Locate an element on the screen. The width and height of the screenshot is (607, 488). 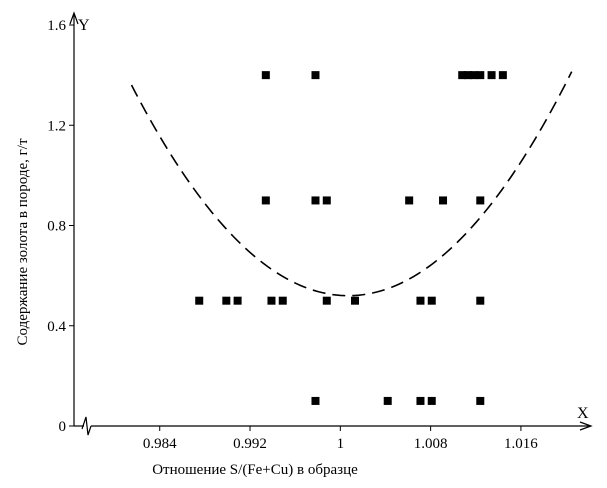
x-axis-label: Отношение S/(Fe+Cu) в образце is located at coordinates (255, 470).